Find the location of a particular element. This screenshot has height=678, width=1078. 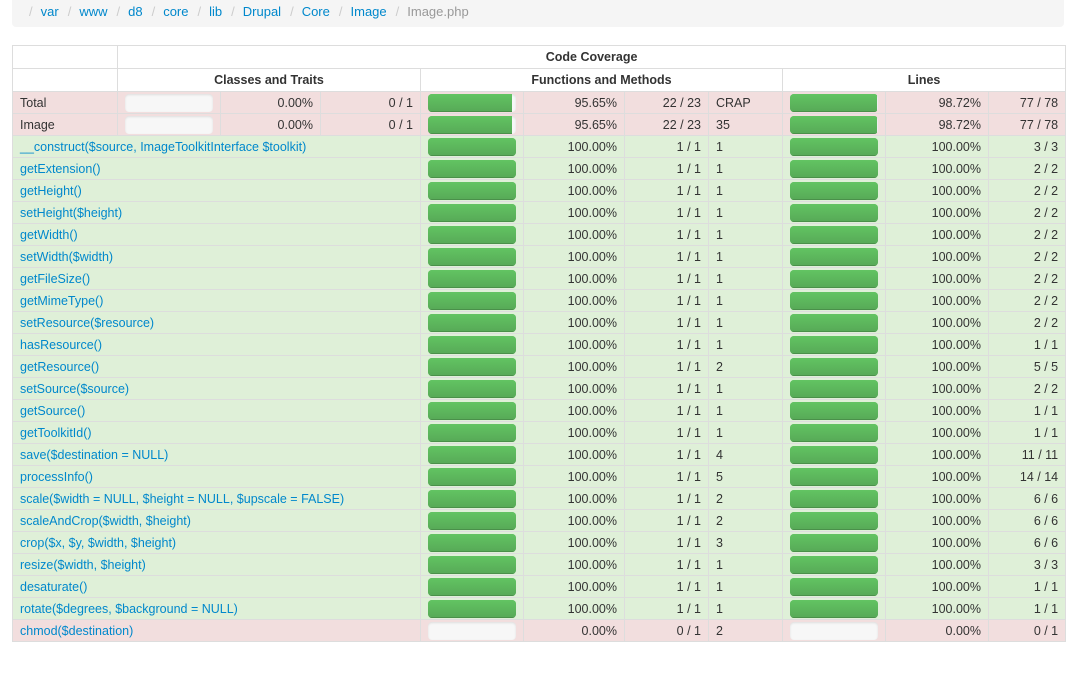

method-link: save($destination = NULL) is located at coordinates (216, 454).